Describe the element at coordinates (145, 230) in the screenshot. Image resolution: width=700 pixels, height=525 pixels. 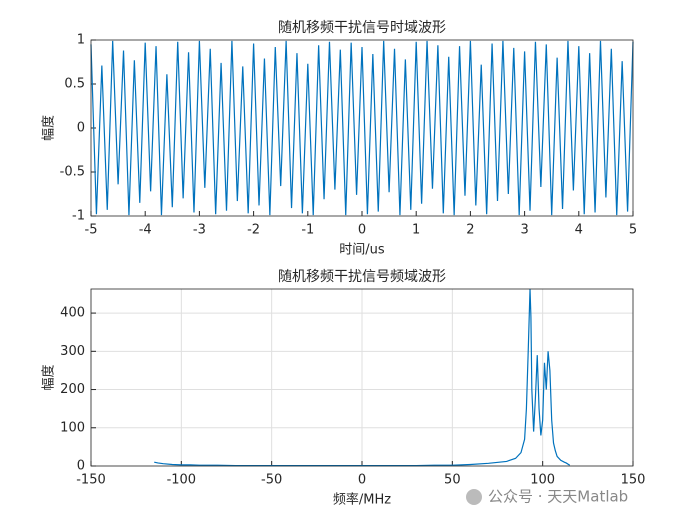
I see `x-tick-label: -4` at that location.